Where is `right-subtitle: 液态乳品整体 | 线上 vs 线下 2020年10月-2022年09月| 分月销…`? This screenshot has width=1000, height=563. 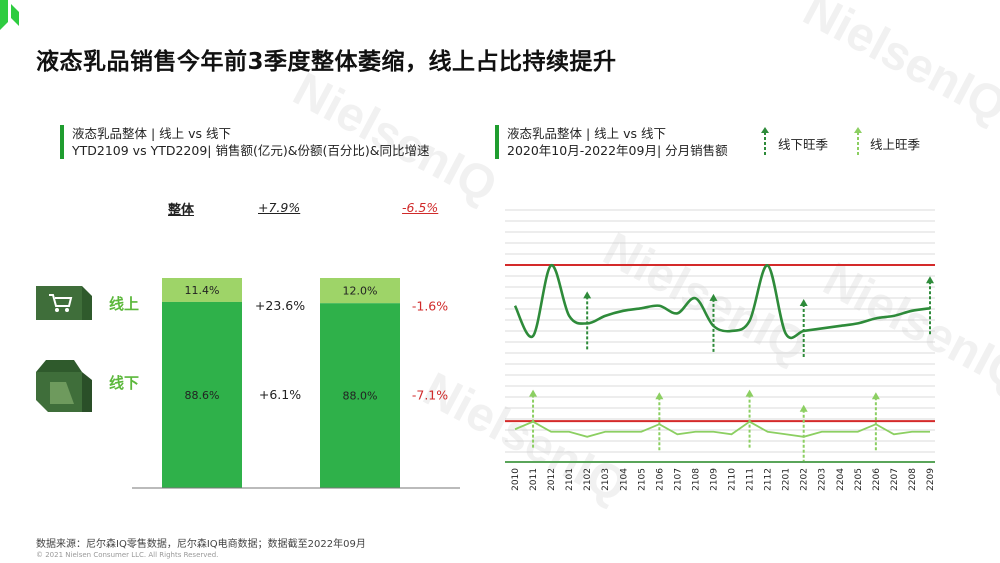 right-subtitle: 液态乳品整体 | 线上 vs 线下 2020年10月-2022年09月| 分月销… is located at coordinates (617, 142).